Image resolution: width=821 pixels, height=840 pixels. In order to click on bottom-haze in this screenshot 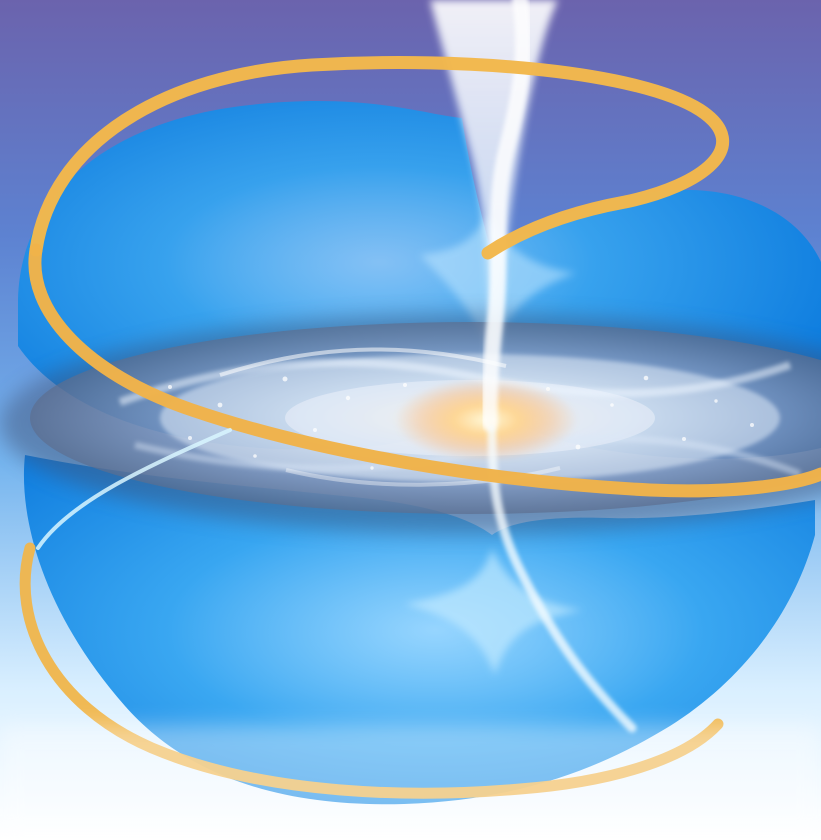, I will do `click(410, 782)`.